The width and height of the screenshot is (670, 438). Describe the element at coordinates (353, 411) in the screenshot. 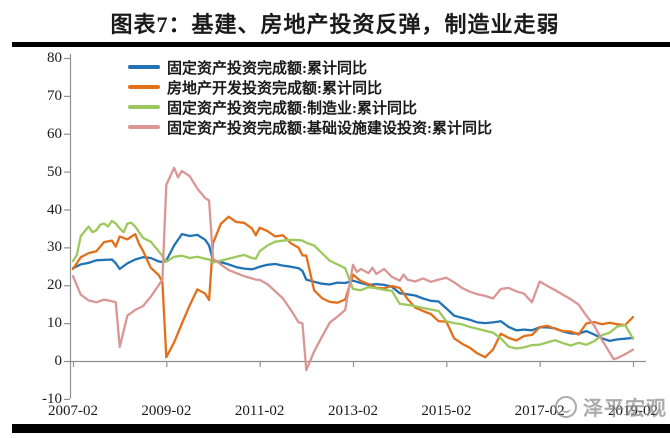

I see `x-tick-label: 2013-02` at that location.